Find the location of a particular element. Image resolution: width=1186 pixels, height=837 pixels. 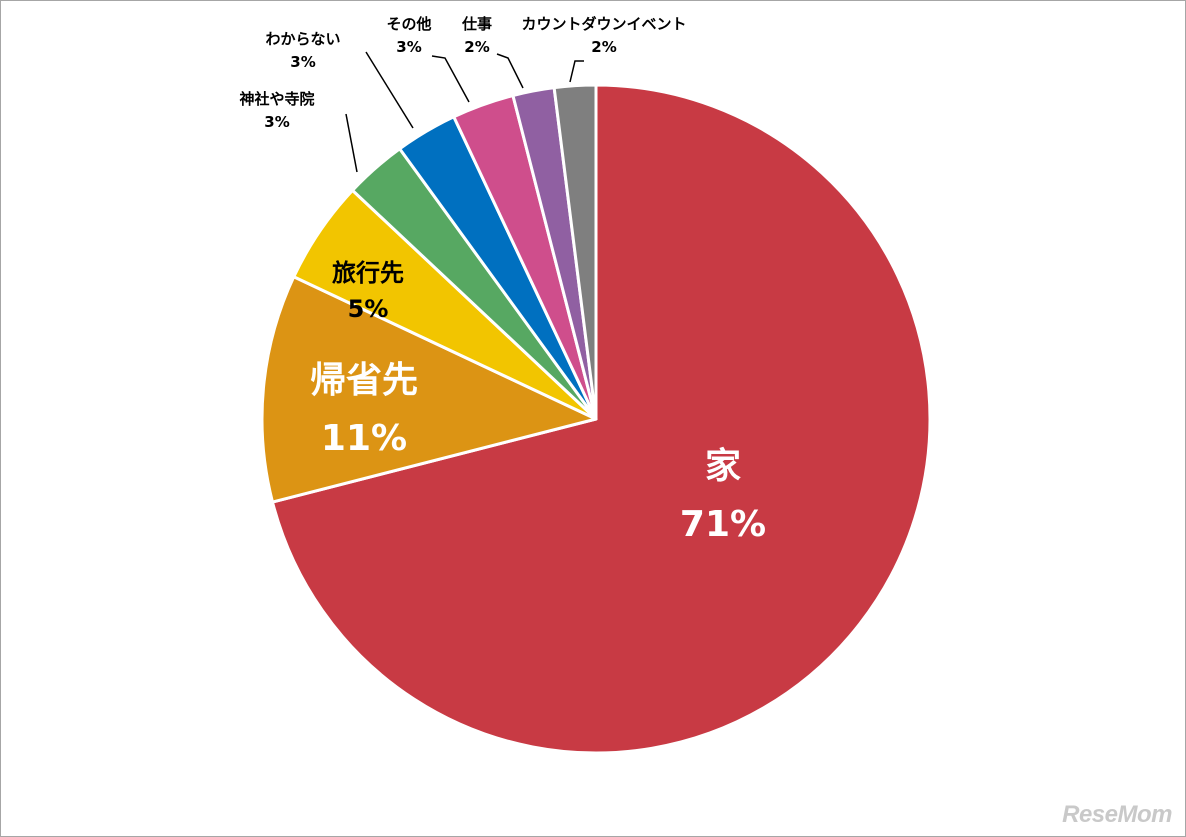

slice-label-2: 帰省先 is located at coordinates (364, 380).